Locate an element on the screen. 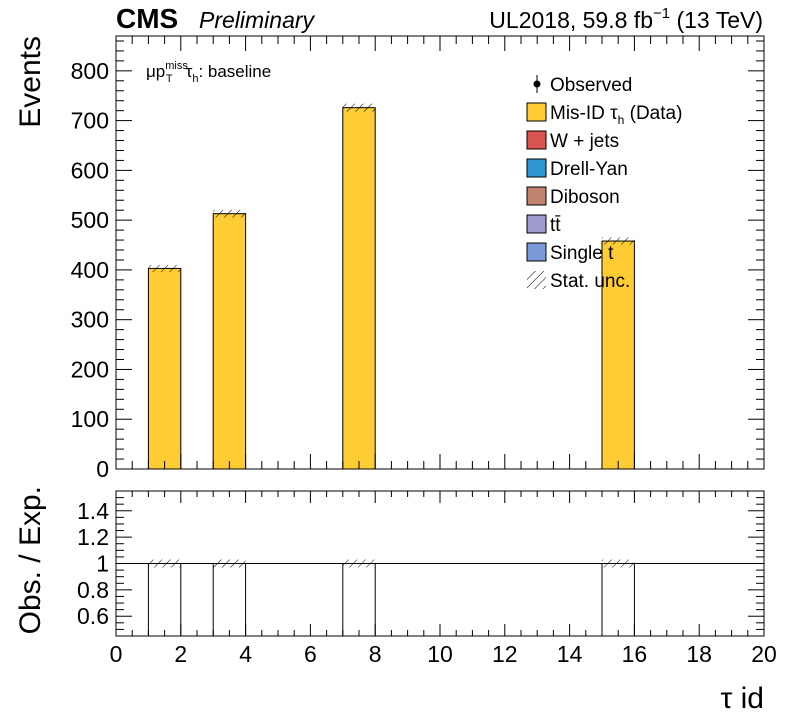 The image size is (796, 722). legend-label-wjets: W + jets is located at coordinates (584, 141).